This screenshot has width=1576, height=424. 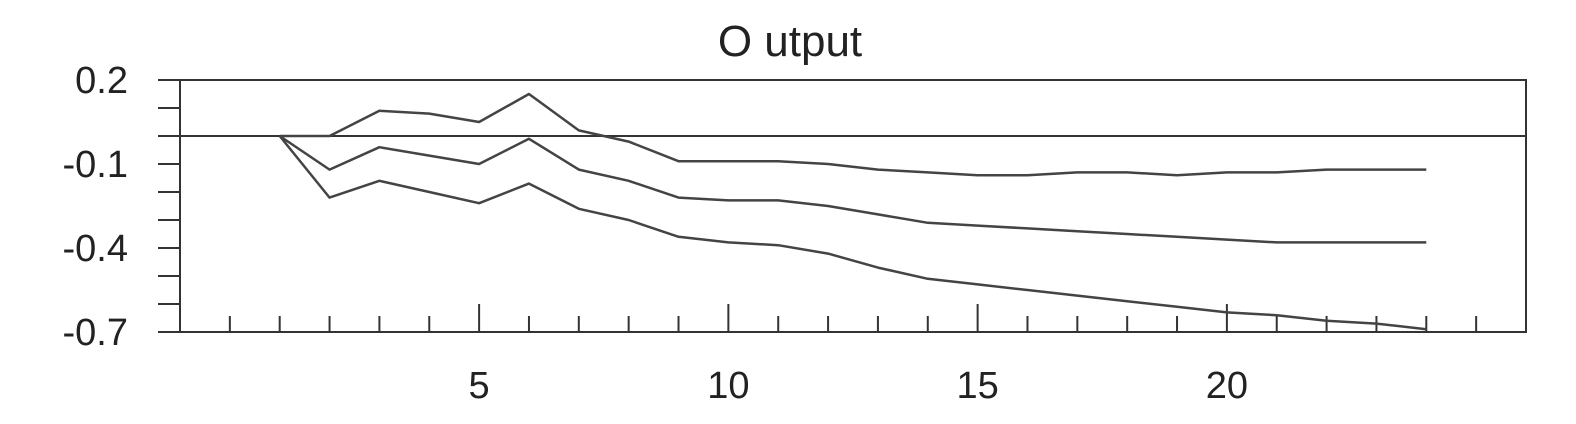 I want to click on y-axis: 0.2 -0.1 -0.4 -0.7, so click(x=121, y=207).